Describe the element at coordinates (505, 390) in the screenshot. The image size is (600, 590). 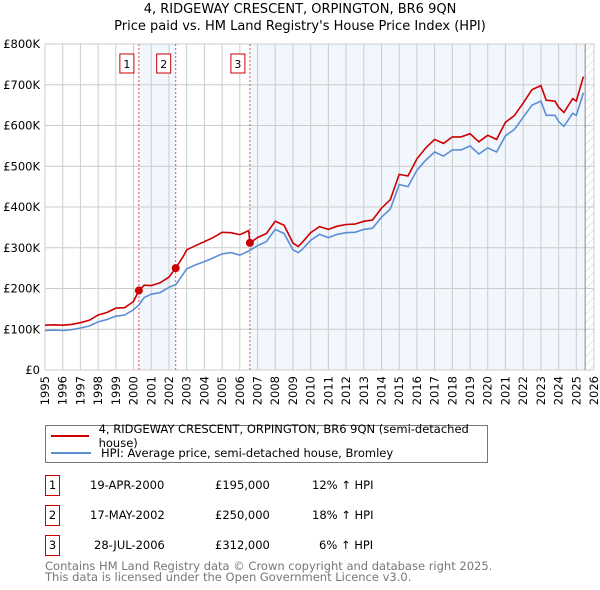
I see `x-tick-label: 2021` at that location.